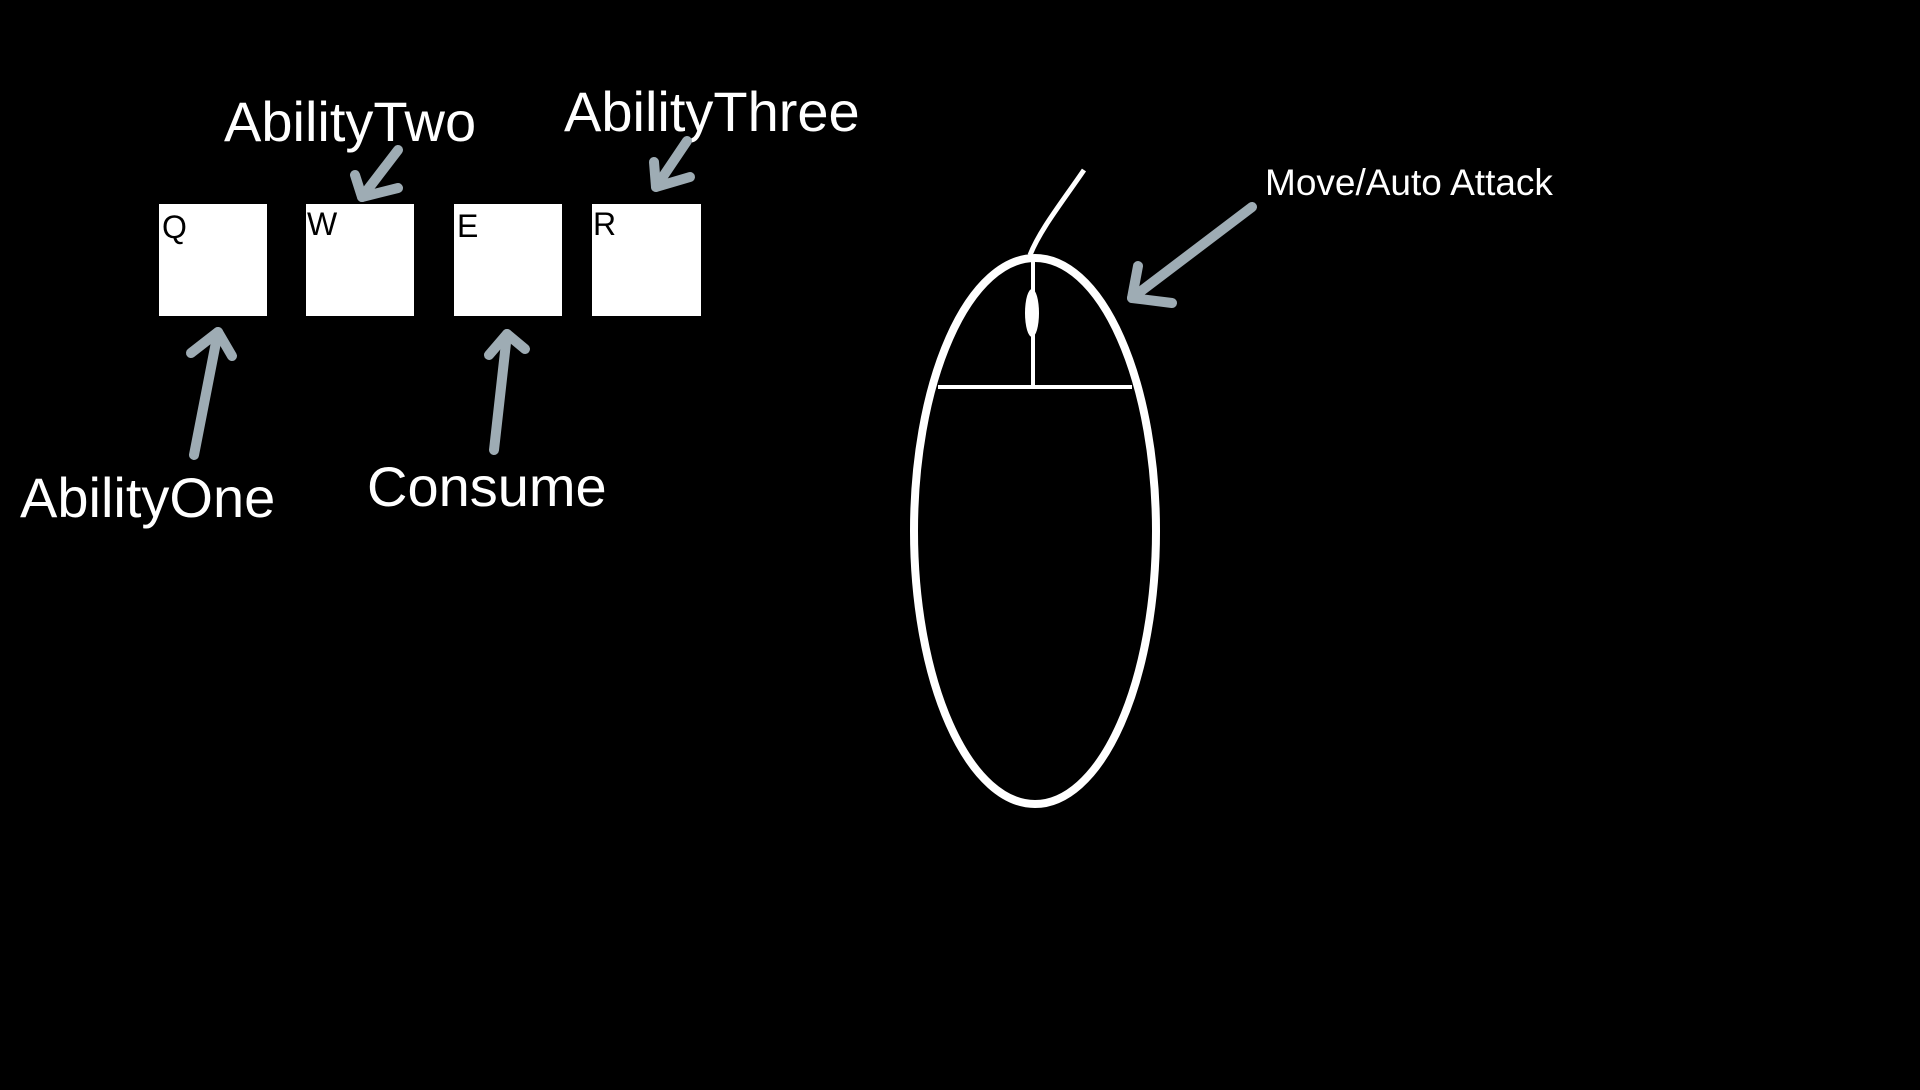 The height and width of the screenshot is (1090, 1920). I want to click on key-r: R, so click(646, 260).